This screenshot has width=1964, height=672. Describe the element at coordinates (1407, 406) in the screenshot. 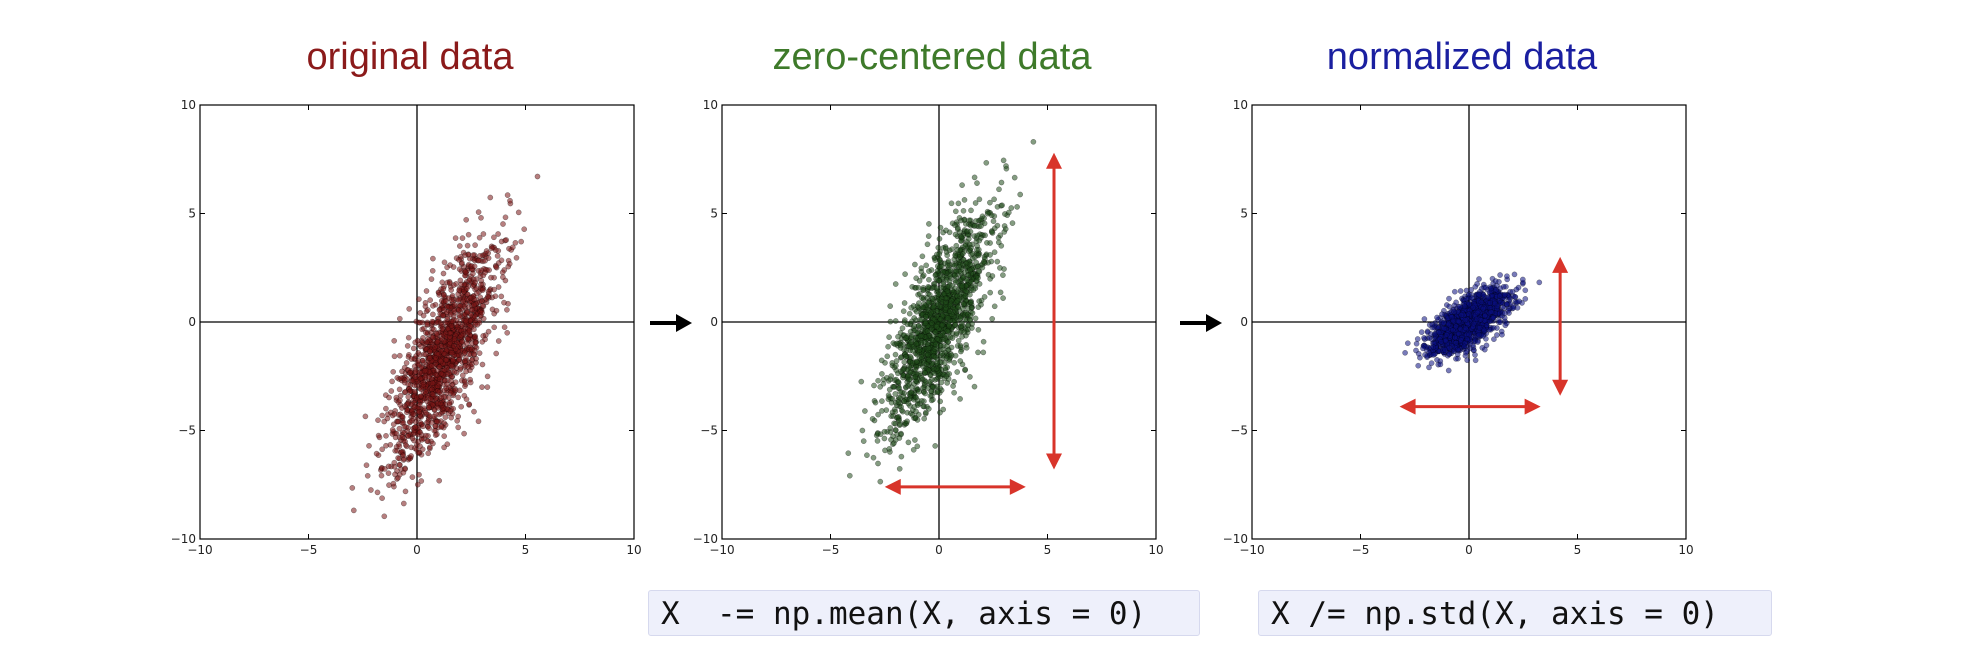

I see `range-arrow-head` at that location.